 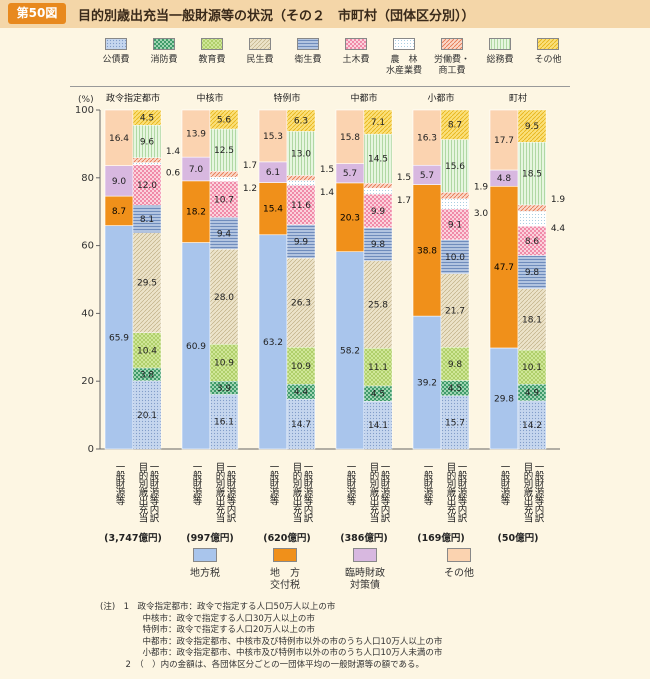 What do you see at coordinates (260, 52) in the screenshot?
I see `legend-item-minsei: 民生費` at bounding box center [260, 52].